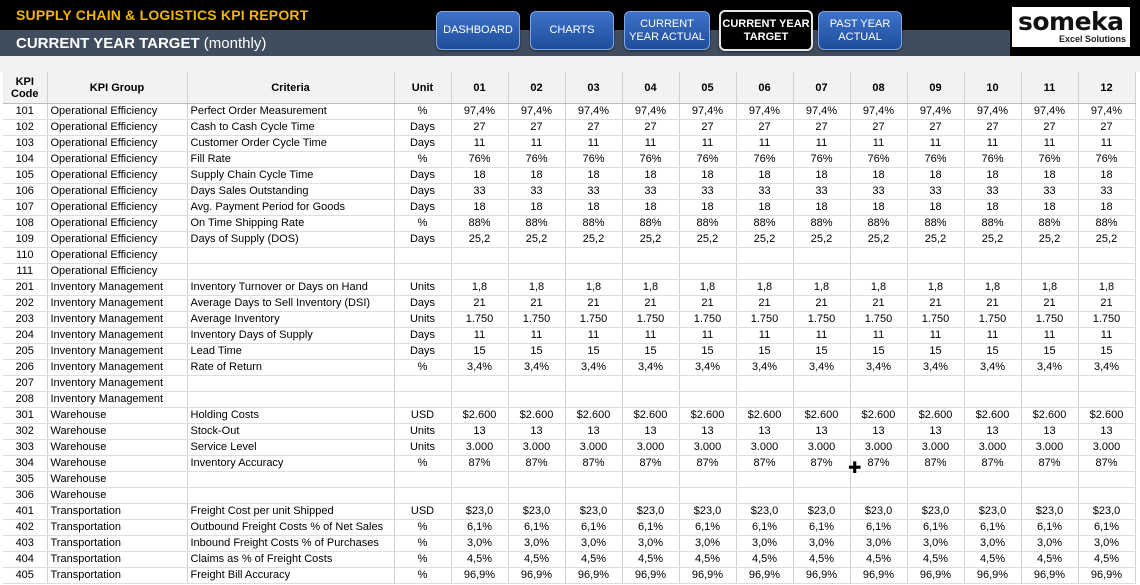  Describe the element at coordinates (423, 431) in the screenshot. I see `unit-cell: Units` at that location.